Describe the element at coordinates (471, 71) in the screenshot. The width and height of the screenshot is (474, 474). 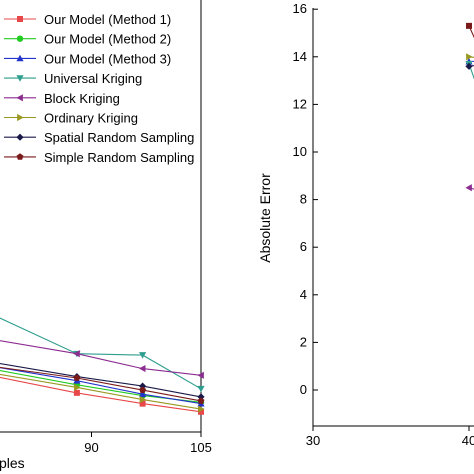
I see `right-series-line-universal-kriging` at that location.